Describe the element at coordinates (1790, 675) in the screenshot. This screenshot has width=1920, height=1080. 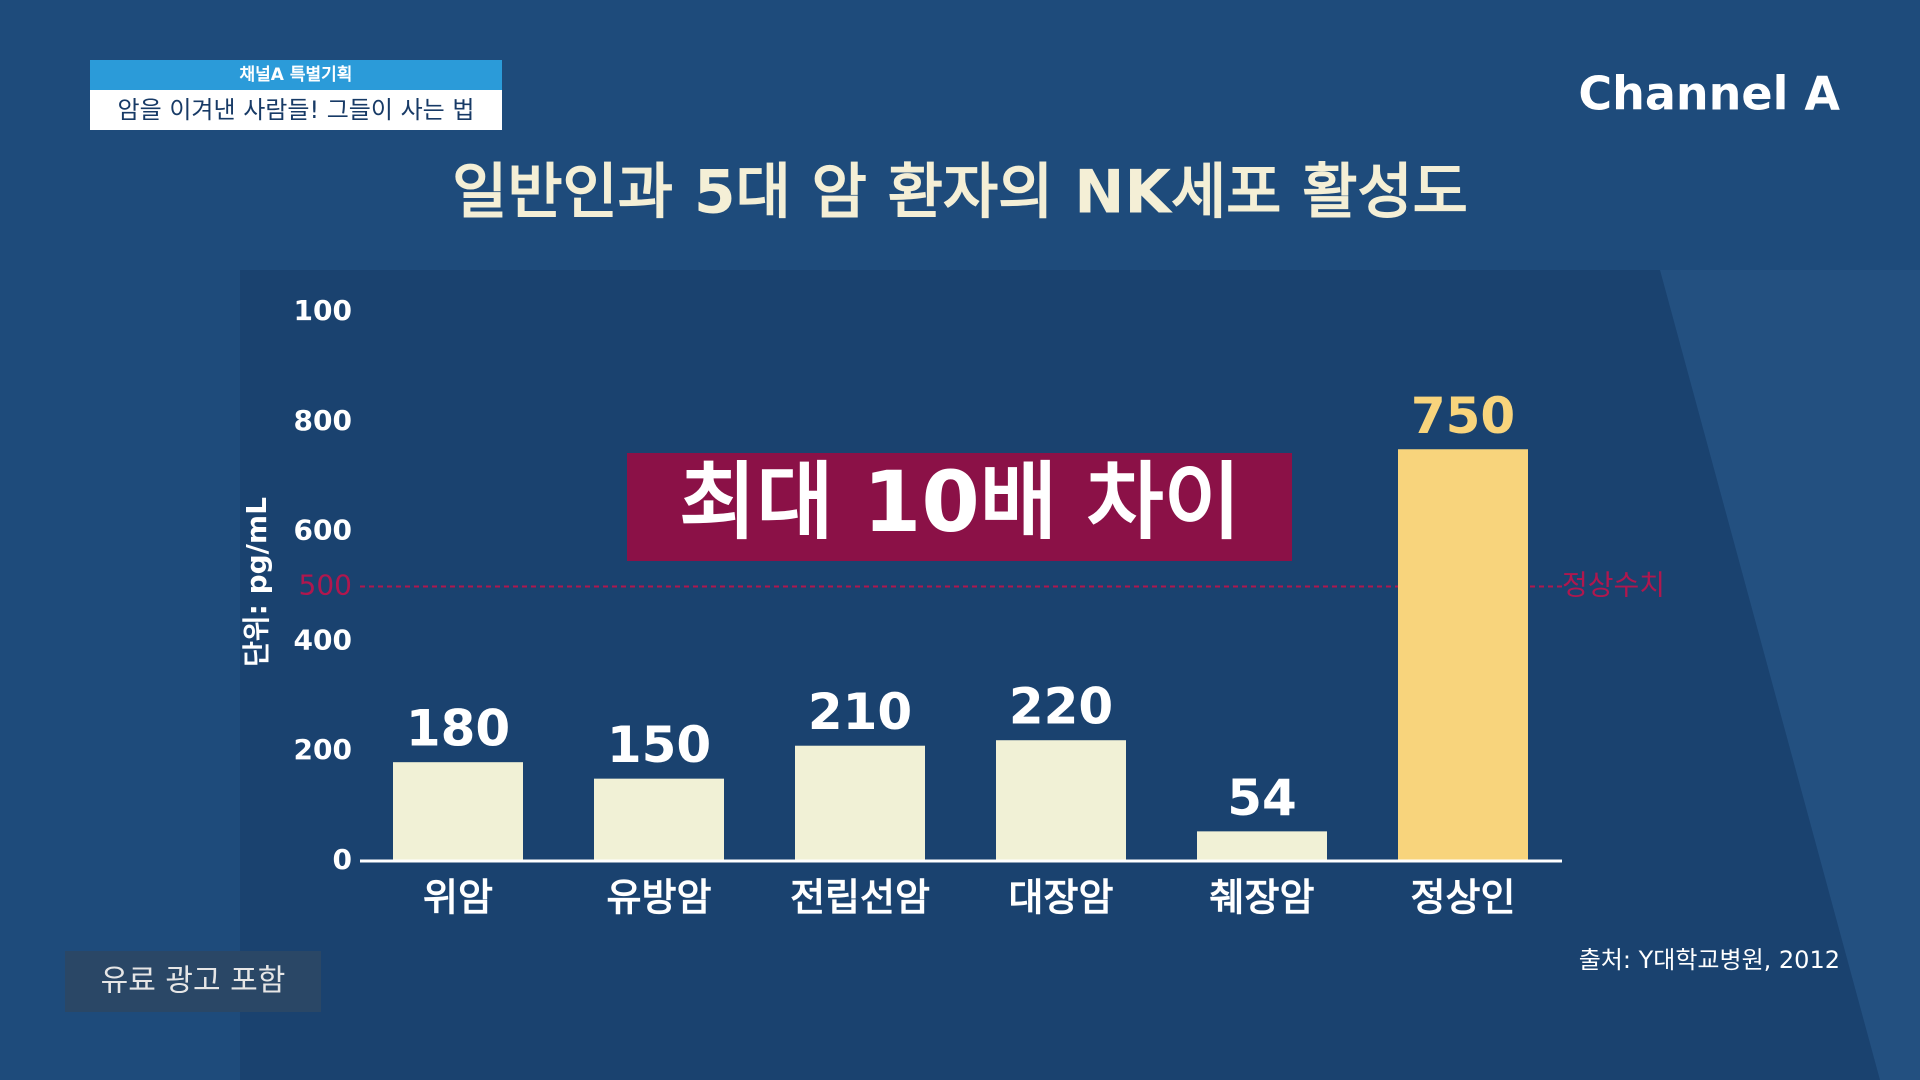
I see `light-streak` at that location.